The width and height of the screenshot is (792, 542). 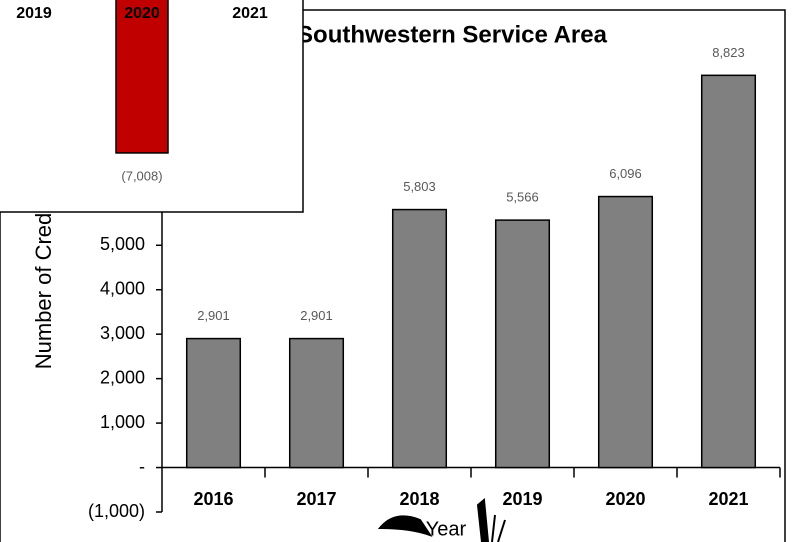 I want to click on value-label: 5,566, so click(x=522, y=197).